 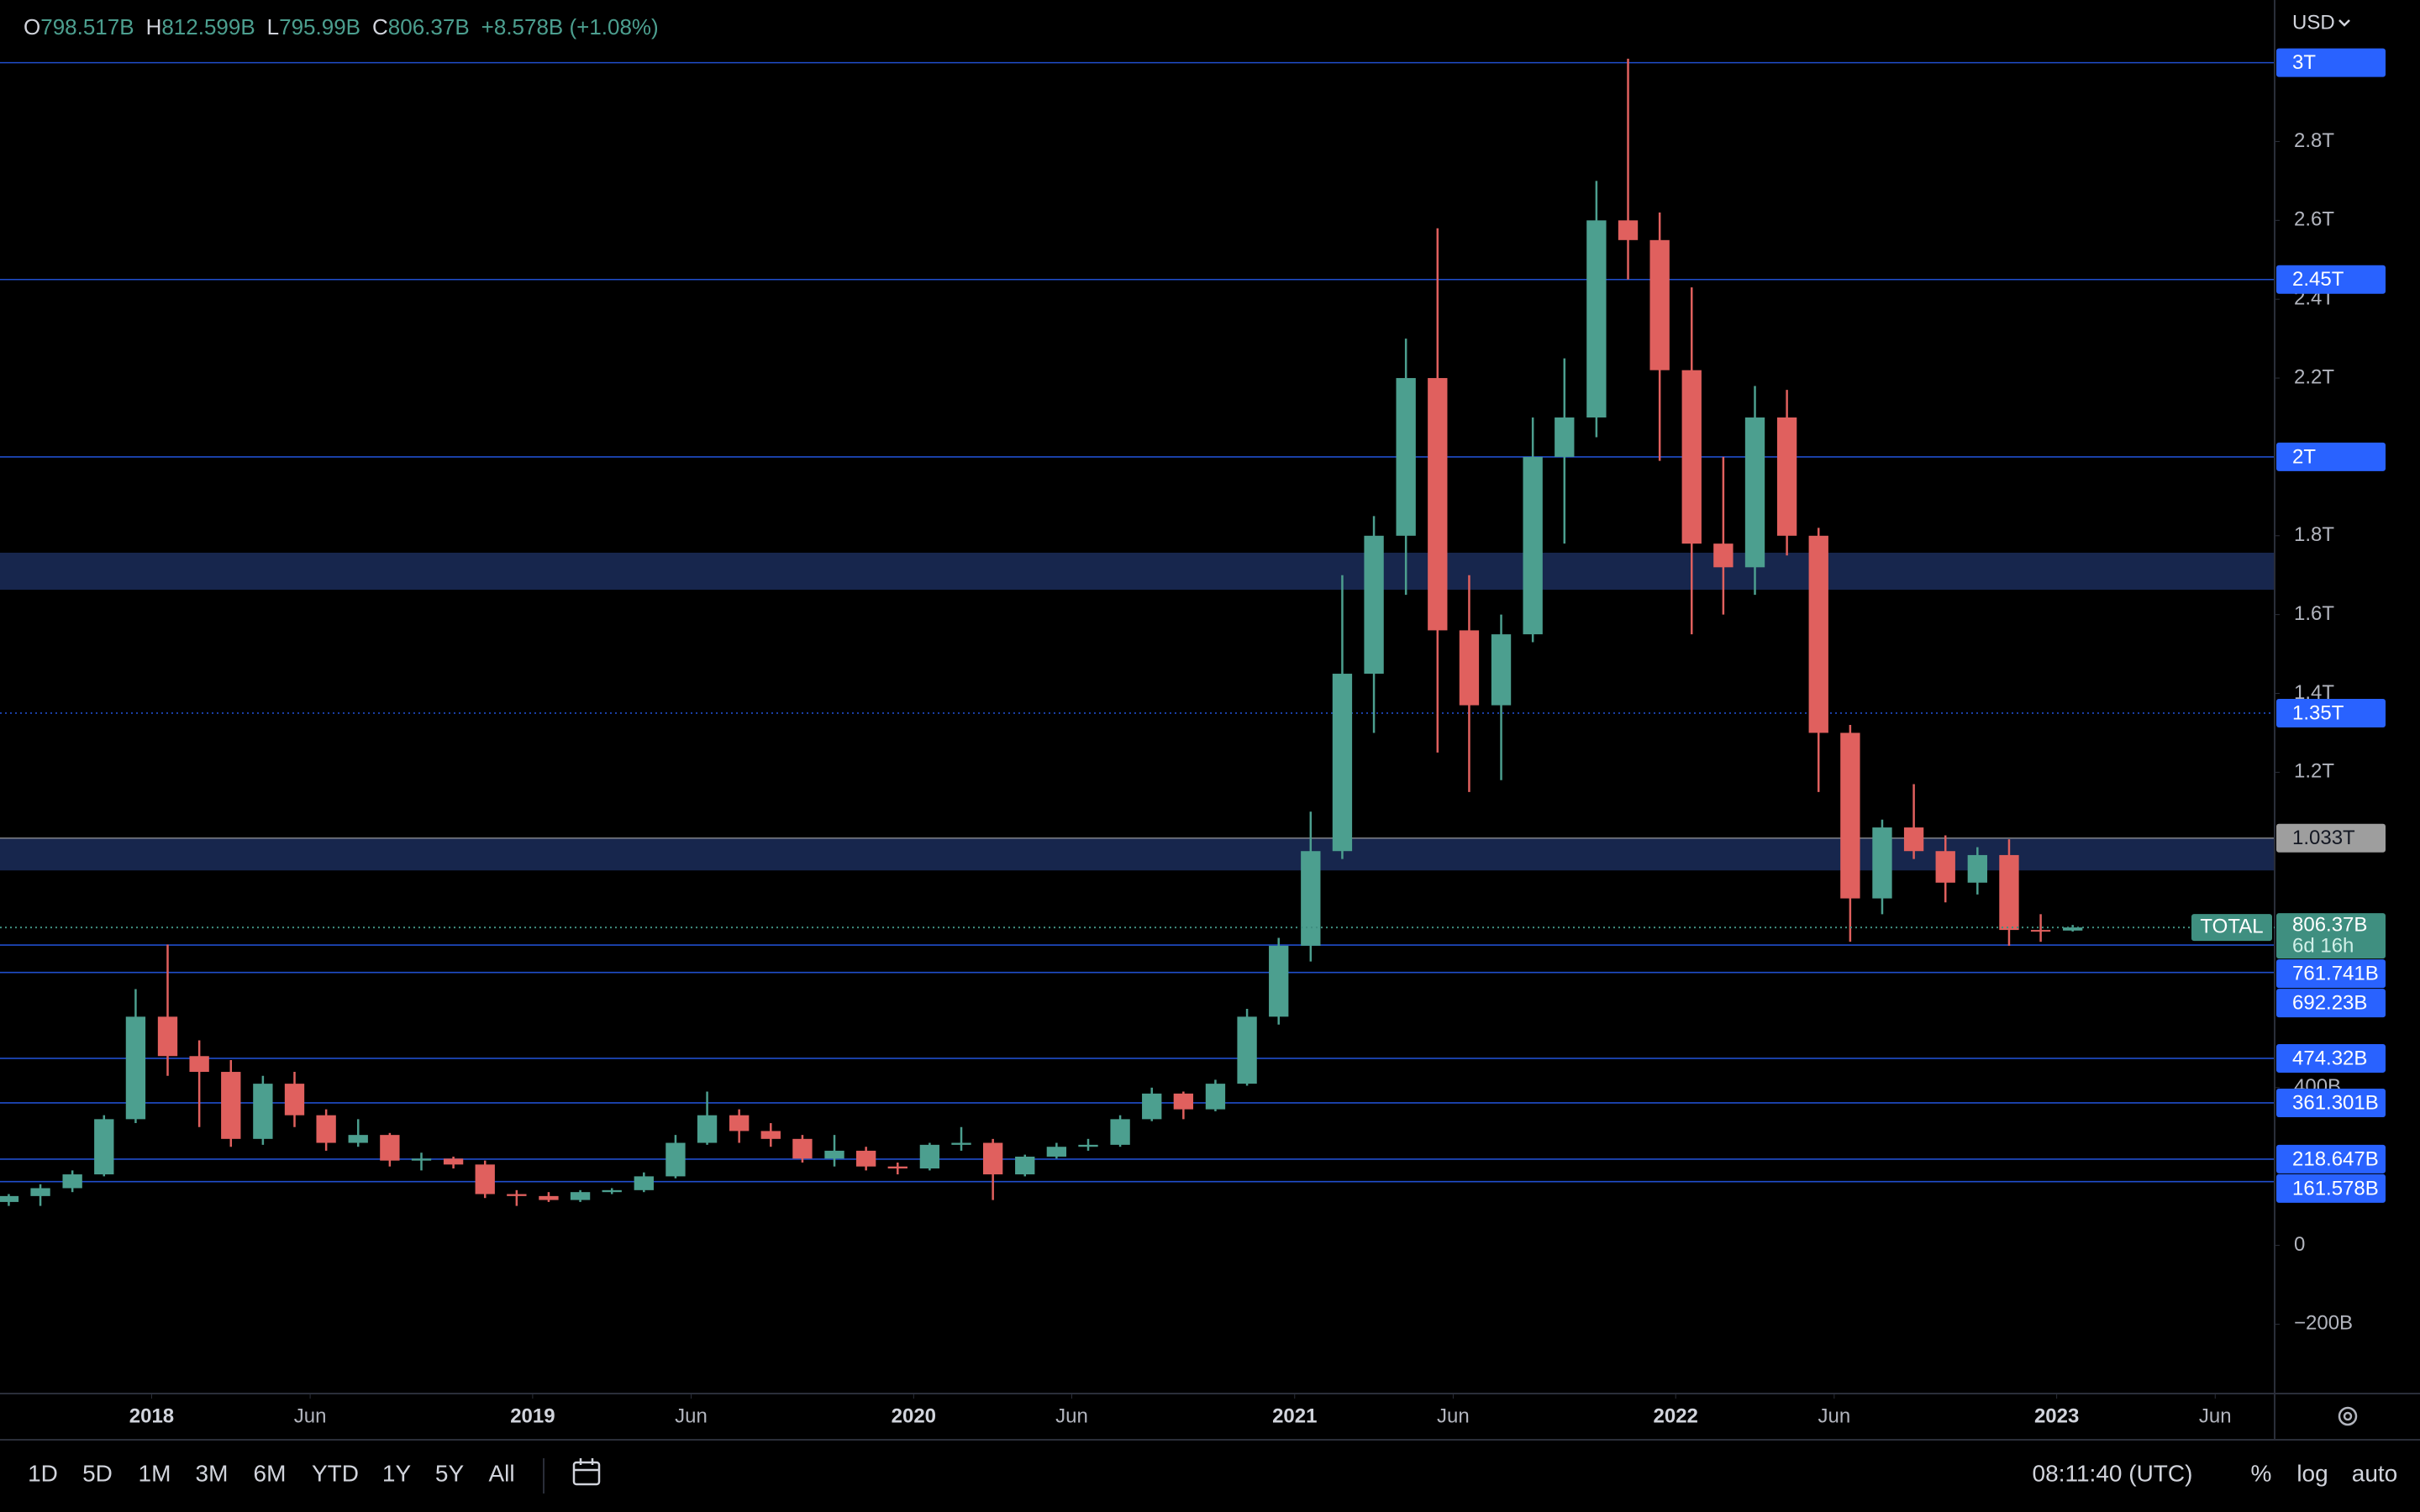 I want to click on level-label: 2T, so click(x=2304, y=456).